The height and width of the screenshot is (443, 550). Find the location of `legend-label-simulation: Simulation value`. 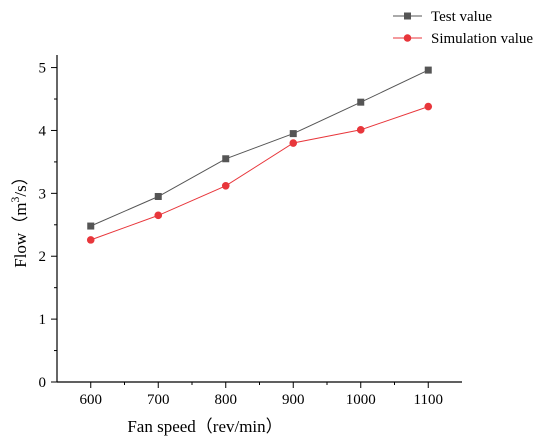

legend-label-simulation: Simulation value is located at coordinates (482, 39).